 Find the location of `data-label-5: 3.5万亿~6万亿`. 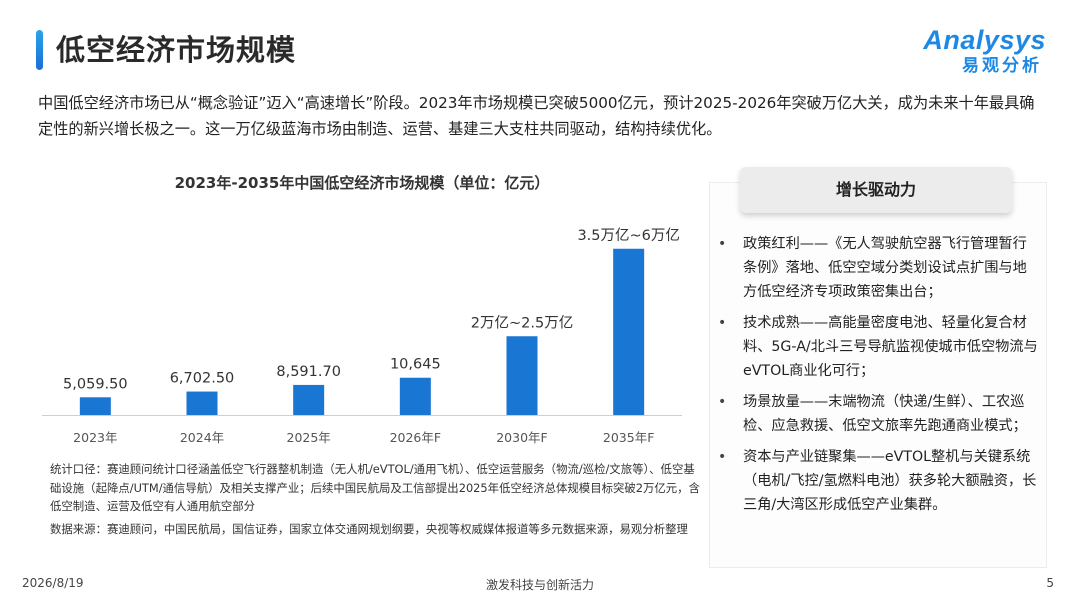

data-label-5: 3.5万亿~6万亿 is located at coordinates (628, 235).